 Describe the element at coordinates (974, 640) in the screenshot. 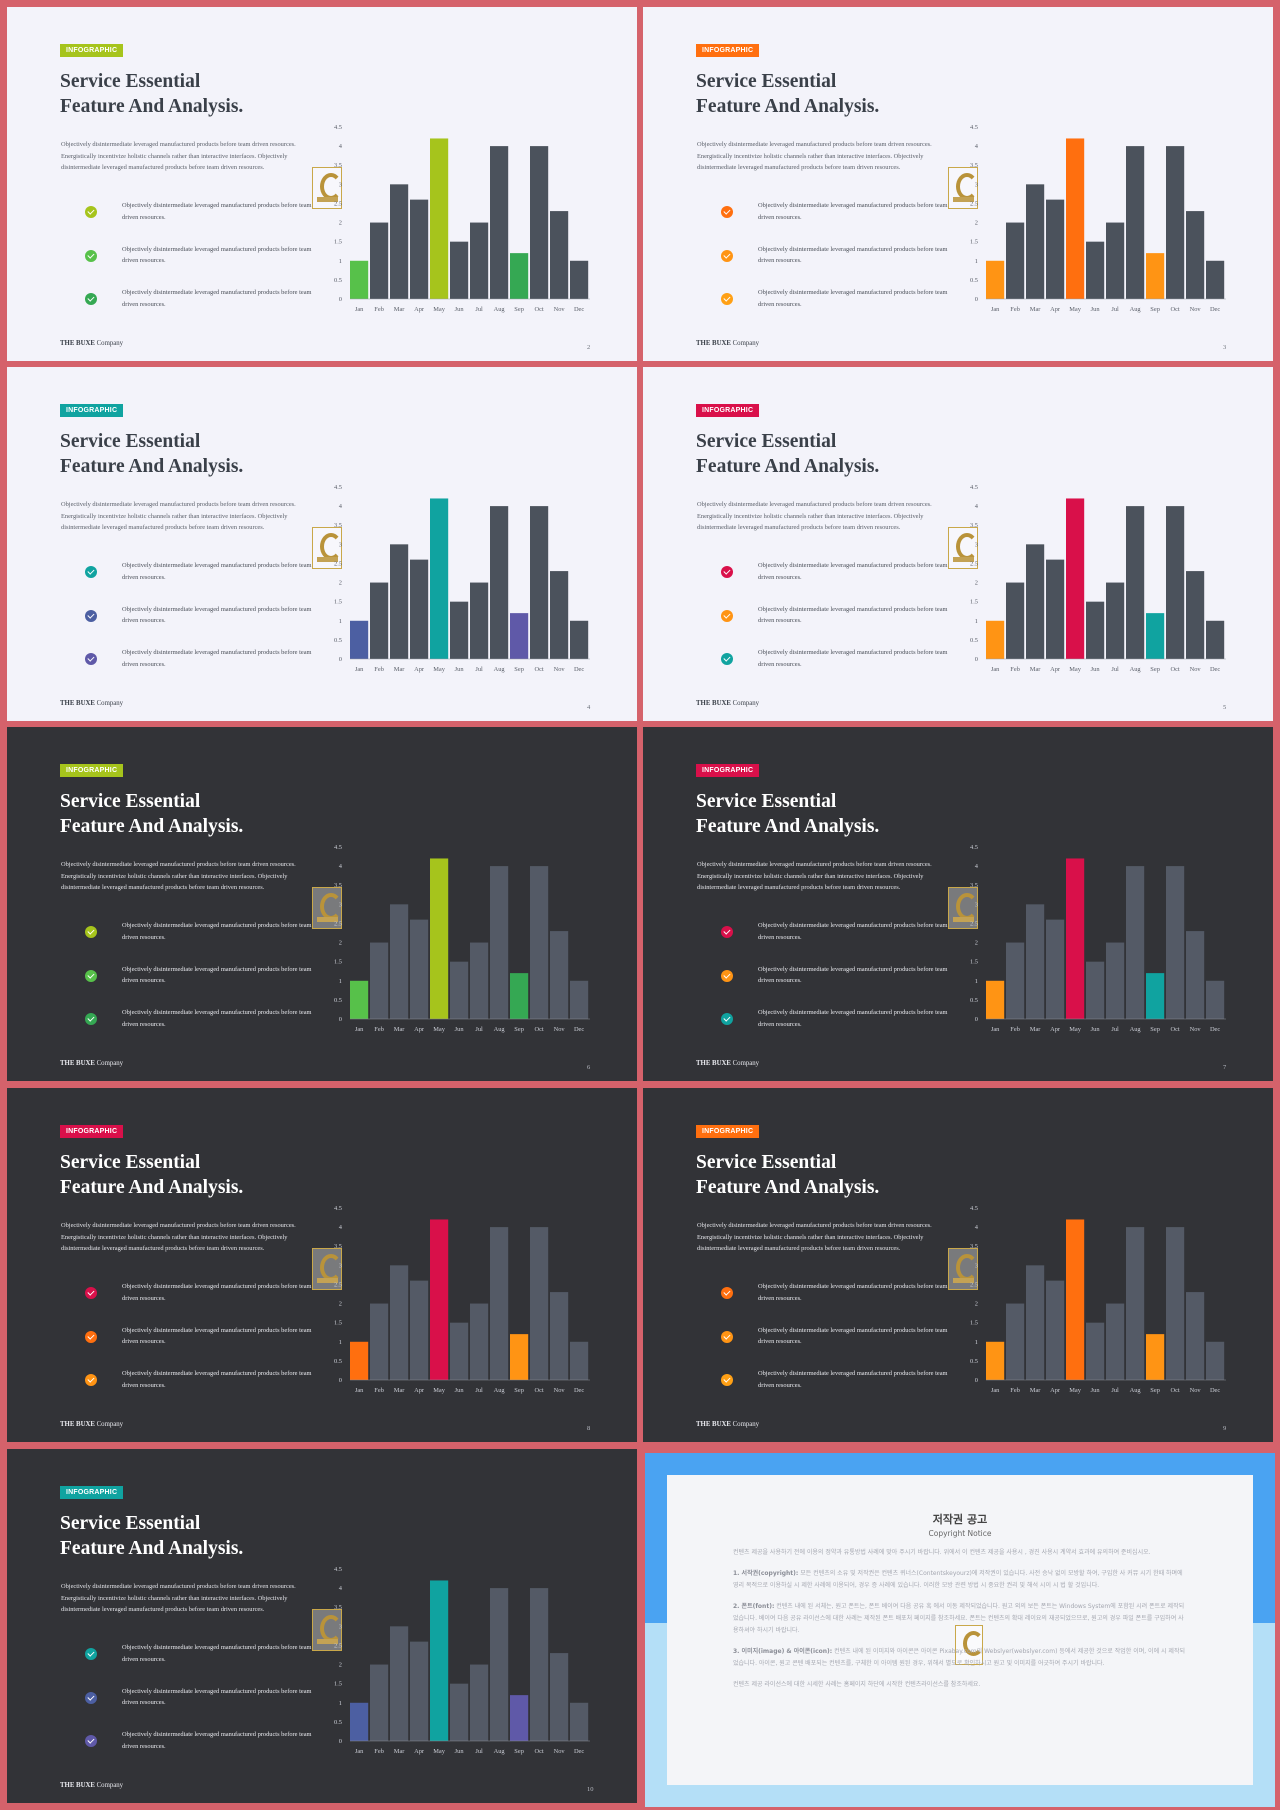

I see `y-tick-label: 0.5` at that location.